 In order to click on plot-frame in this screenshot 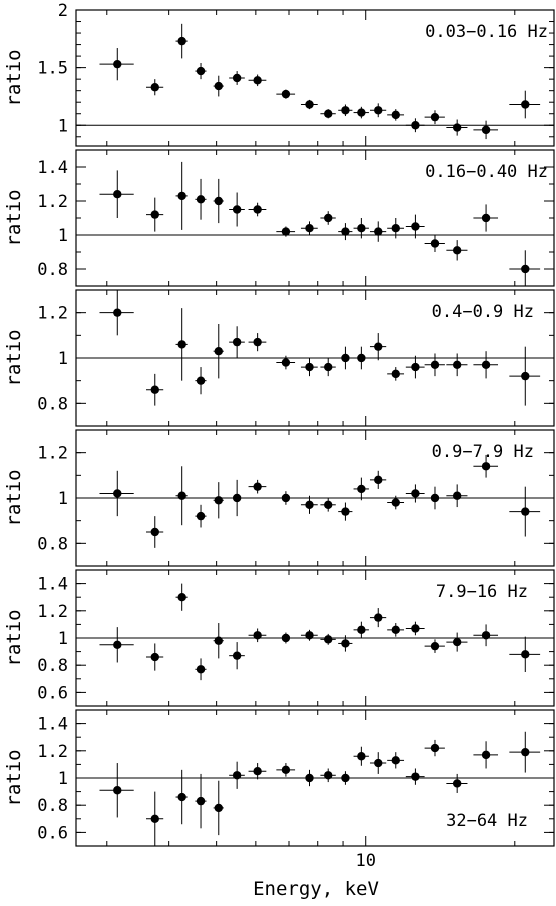, I will do `click(315, 78)`.